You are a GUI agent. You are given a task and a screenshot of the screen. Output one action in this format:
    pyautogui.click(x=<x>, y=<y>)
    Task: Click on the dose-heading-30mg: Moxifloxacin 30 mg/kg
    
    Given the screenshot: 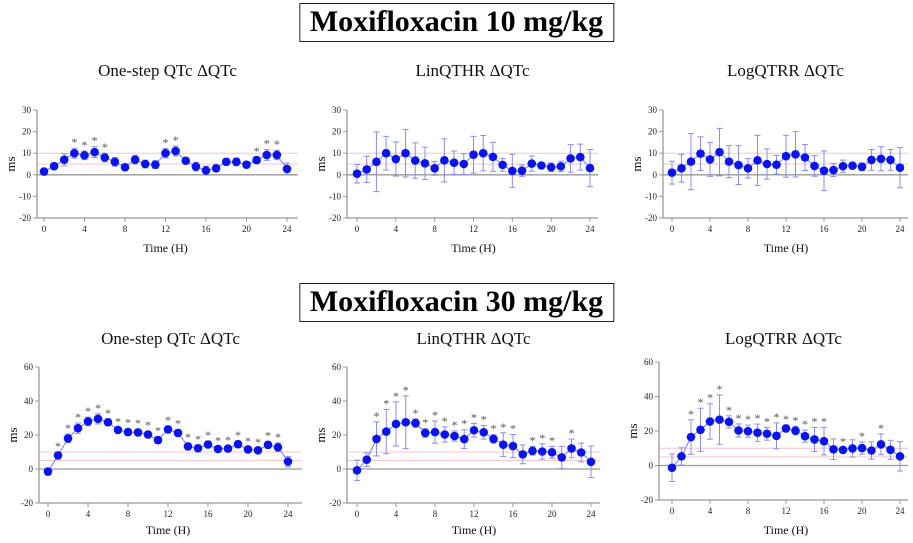 What is the action you would take?
    pyautogui.click(x=456, y=302)
    